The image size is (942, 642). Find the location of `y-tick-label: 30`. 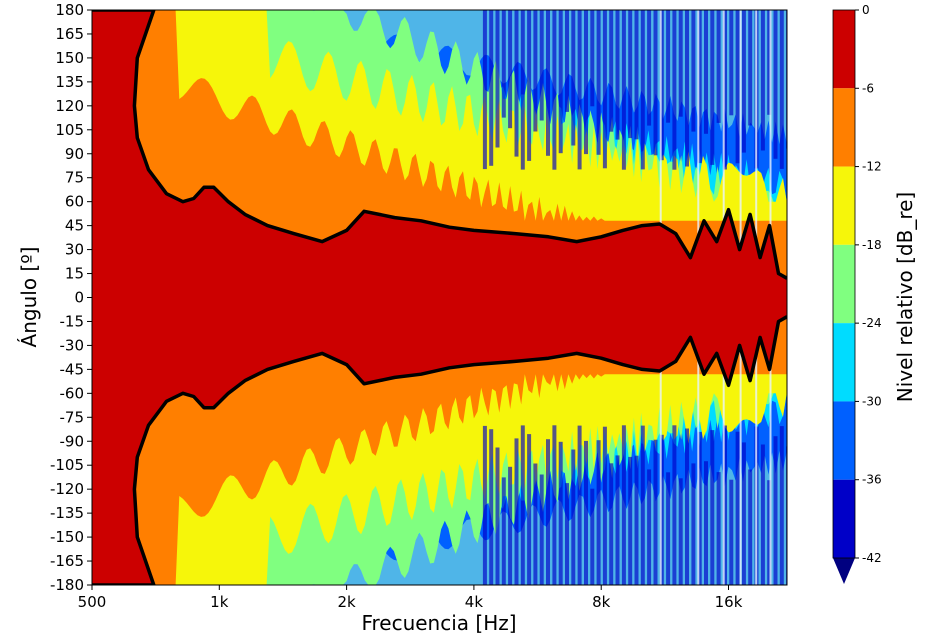

y-tick-label: 30 is located at coordinates (74, 250).